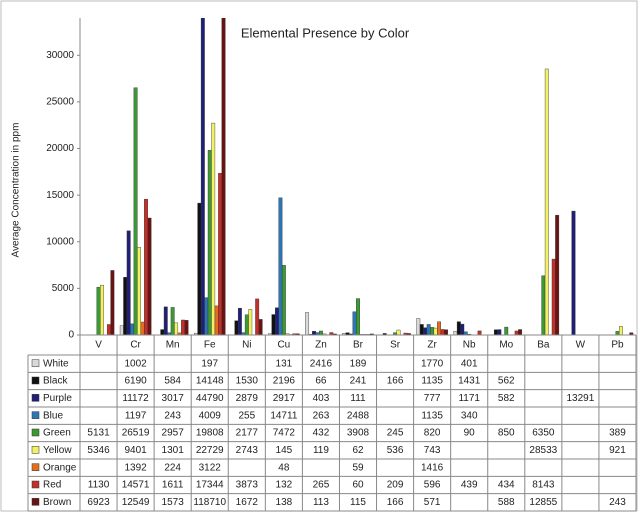 This screenshot has height=512, width=638. Describe the element at coordinates (210, 485) in the screenshot. I see `table-value: 17344` at that location.